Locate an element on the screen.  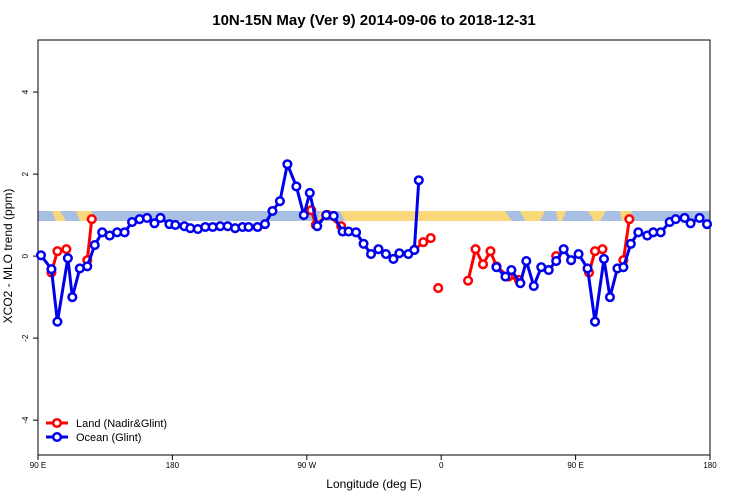
y-tick-label: 4 is located at coordinates (25, 91).